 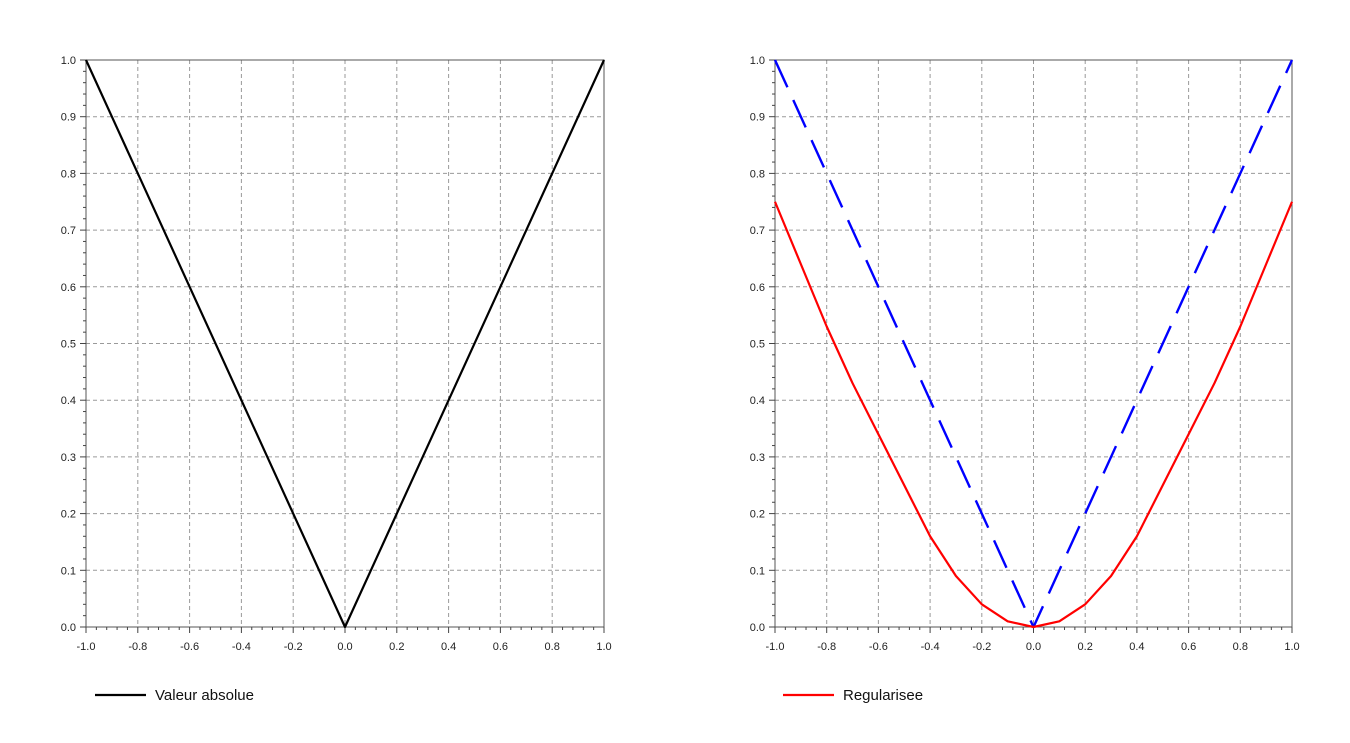 I want to click on legend-label: Regularisee, so click(x=883, y=695).